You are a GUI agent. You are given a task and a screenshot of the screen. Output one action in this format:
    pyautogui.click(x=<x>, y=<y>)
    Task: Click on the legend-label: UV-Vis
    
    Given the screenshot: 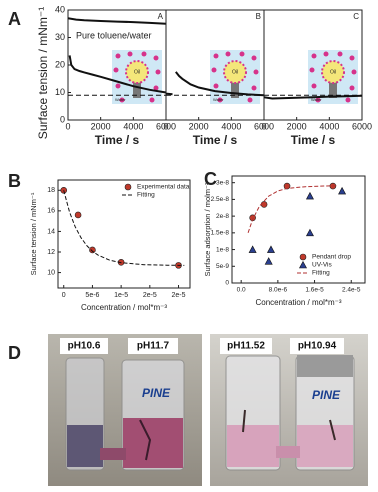 What is the action you would take?
    pyautogui.click(x=322, y=265)
    